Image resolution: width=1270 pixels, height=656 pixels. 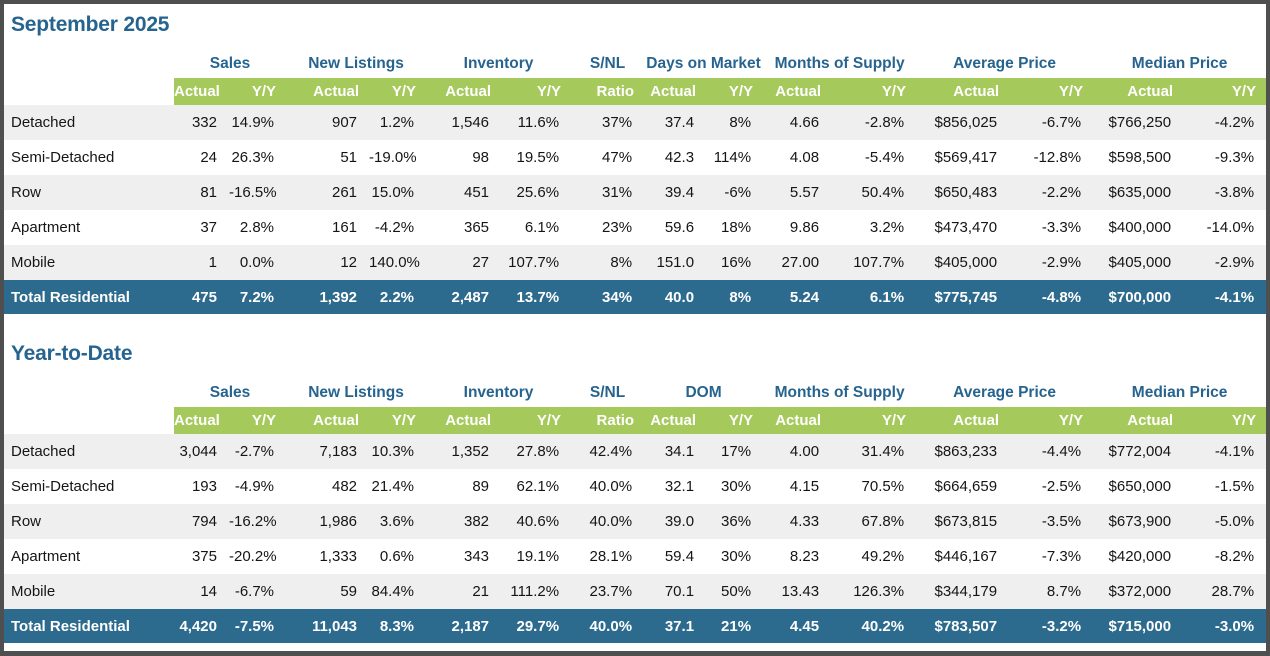 I want to click on data-cell: $772,004, so click(x=1140, y=451).